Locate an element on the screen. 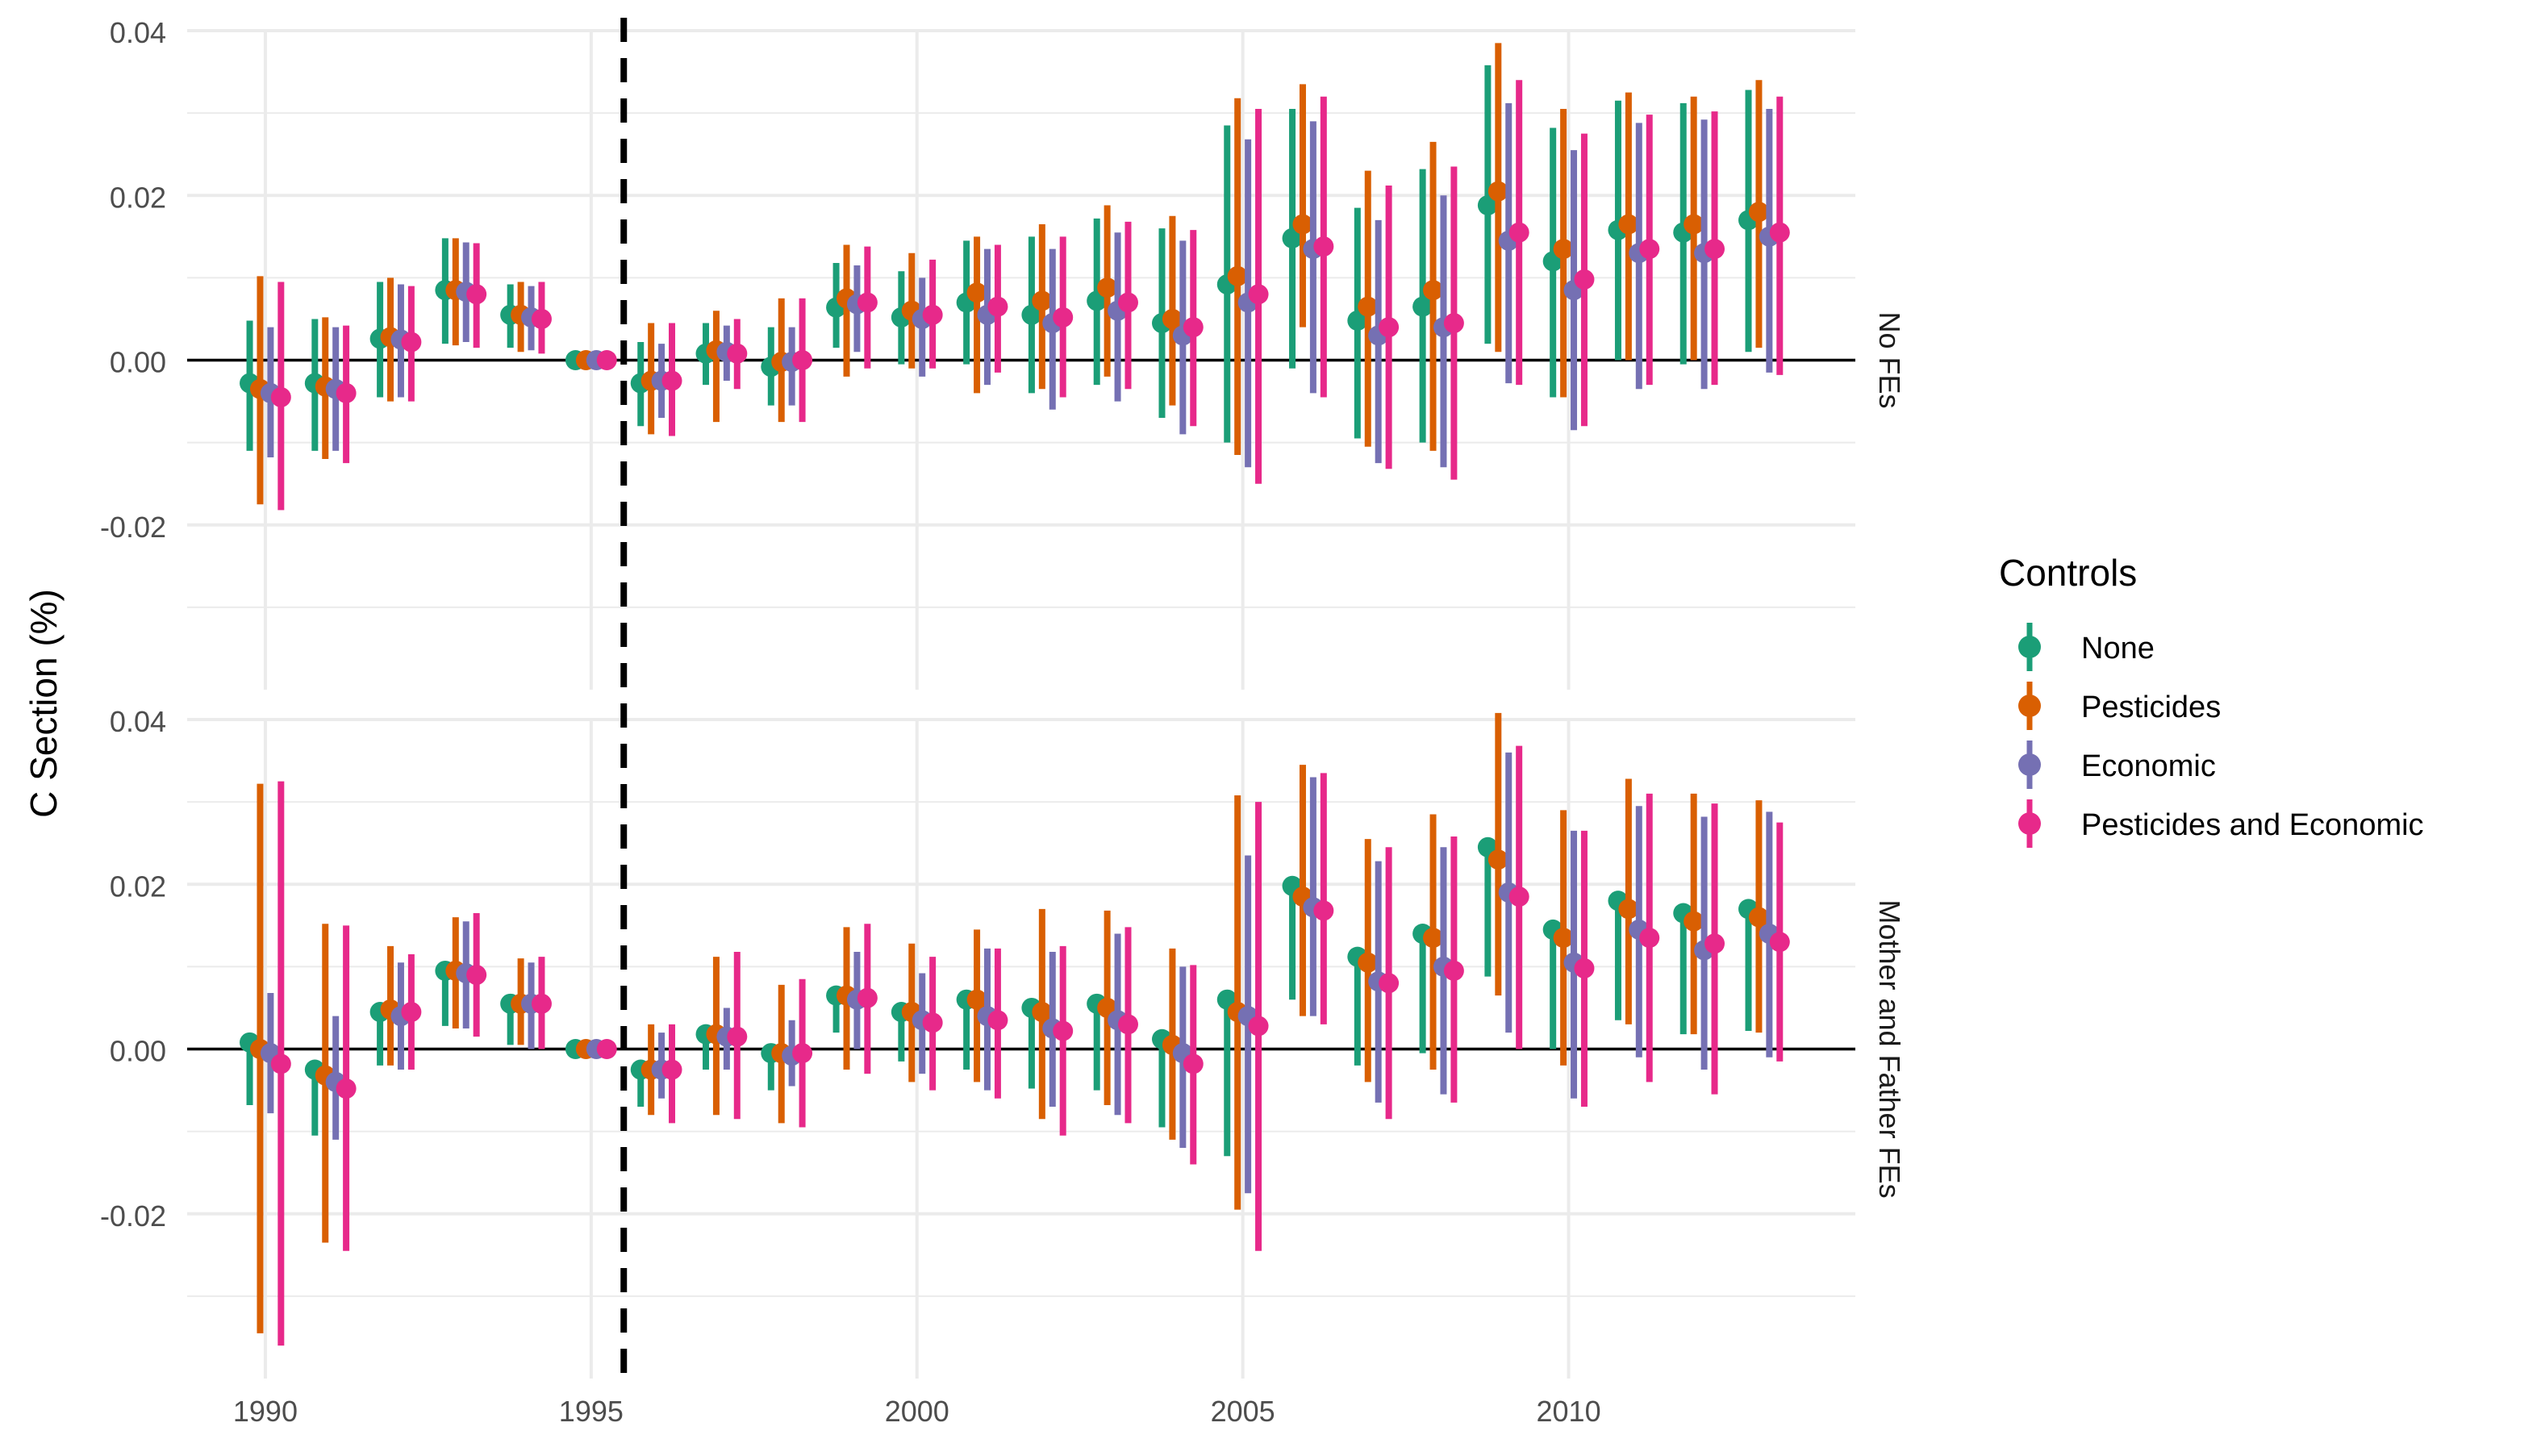 The image size is (2541, 1456). legend-label: Pesticides and Economic is located at coordinates (2253, 825).